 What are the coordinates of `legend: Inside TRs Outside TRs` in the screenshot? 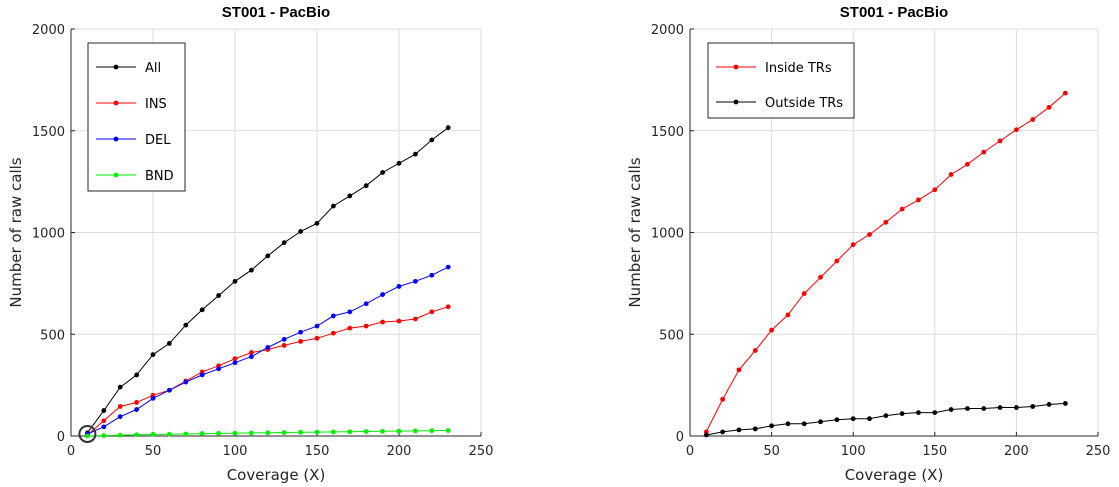 It's located at (781, 80).